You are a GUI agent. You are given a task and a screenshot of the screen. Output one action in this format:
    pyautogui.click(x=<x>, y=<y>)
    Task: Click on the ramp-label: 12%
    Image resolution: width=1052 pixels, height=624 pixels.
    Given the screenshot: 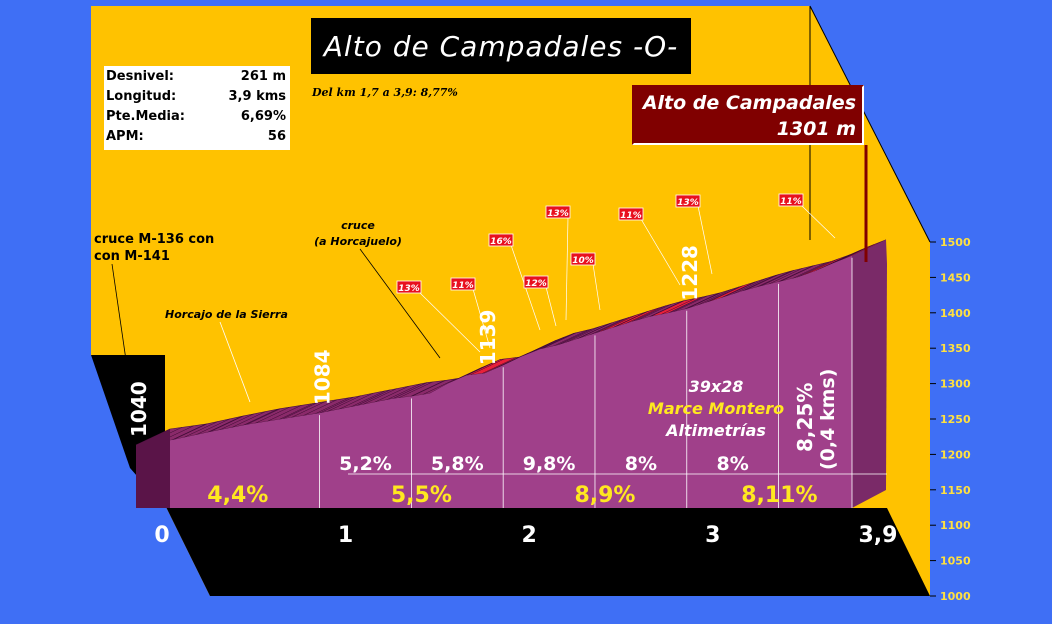 What is the action you would take?
    pyautogui.click(x=536, y=284)
    